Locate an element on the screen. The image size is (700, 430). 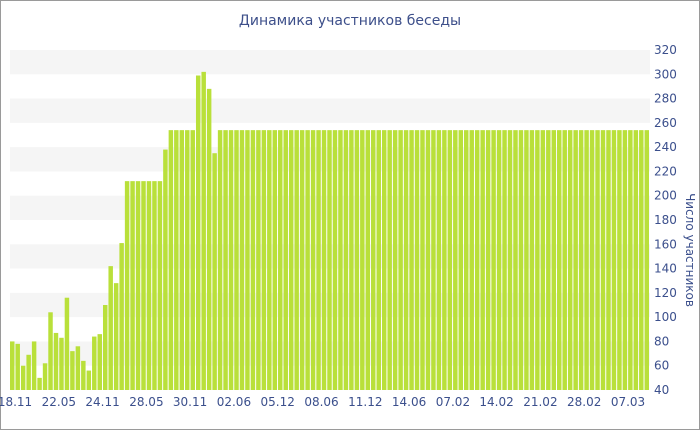
x-tick-label: 24.11 is located at coordinates (102, 402).